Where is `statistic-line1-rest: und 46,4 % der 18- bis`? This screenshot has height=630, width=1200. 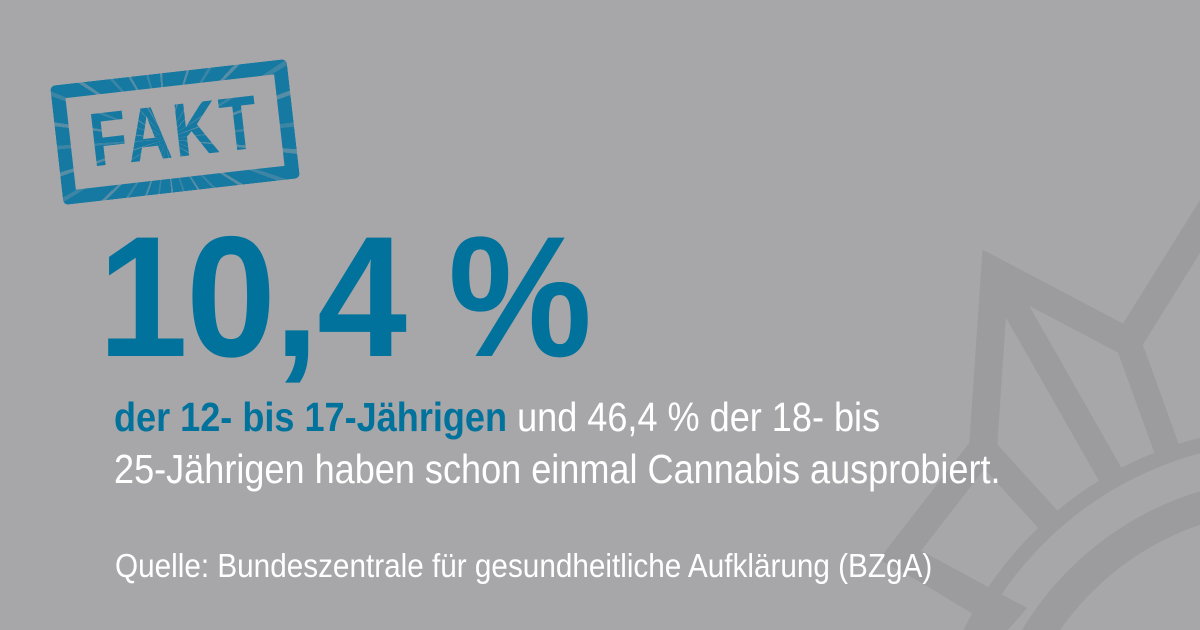
statistic-line1-rest: und 46,4 % der 18- bis is located at coordinates (699, 417).